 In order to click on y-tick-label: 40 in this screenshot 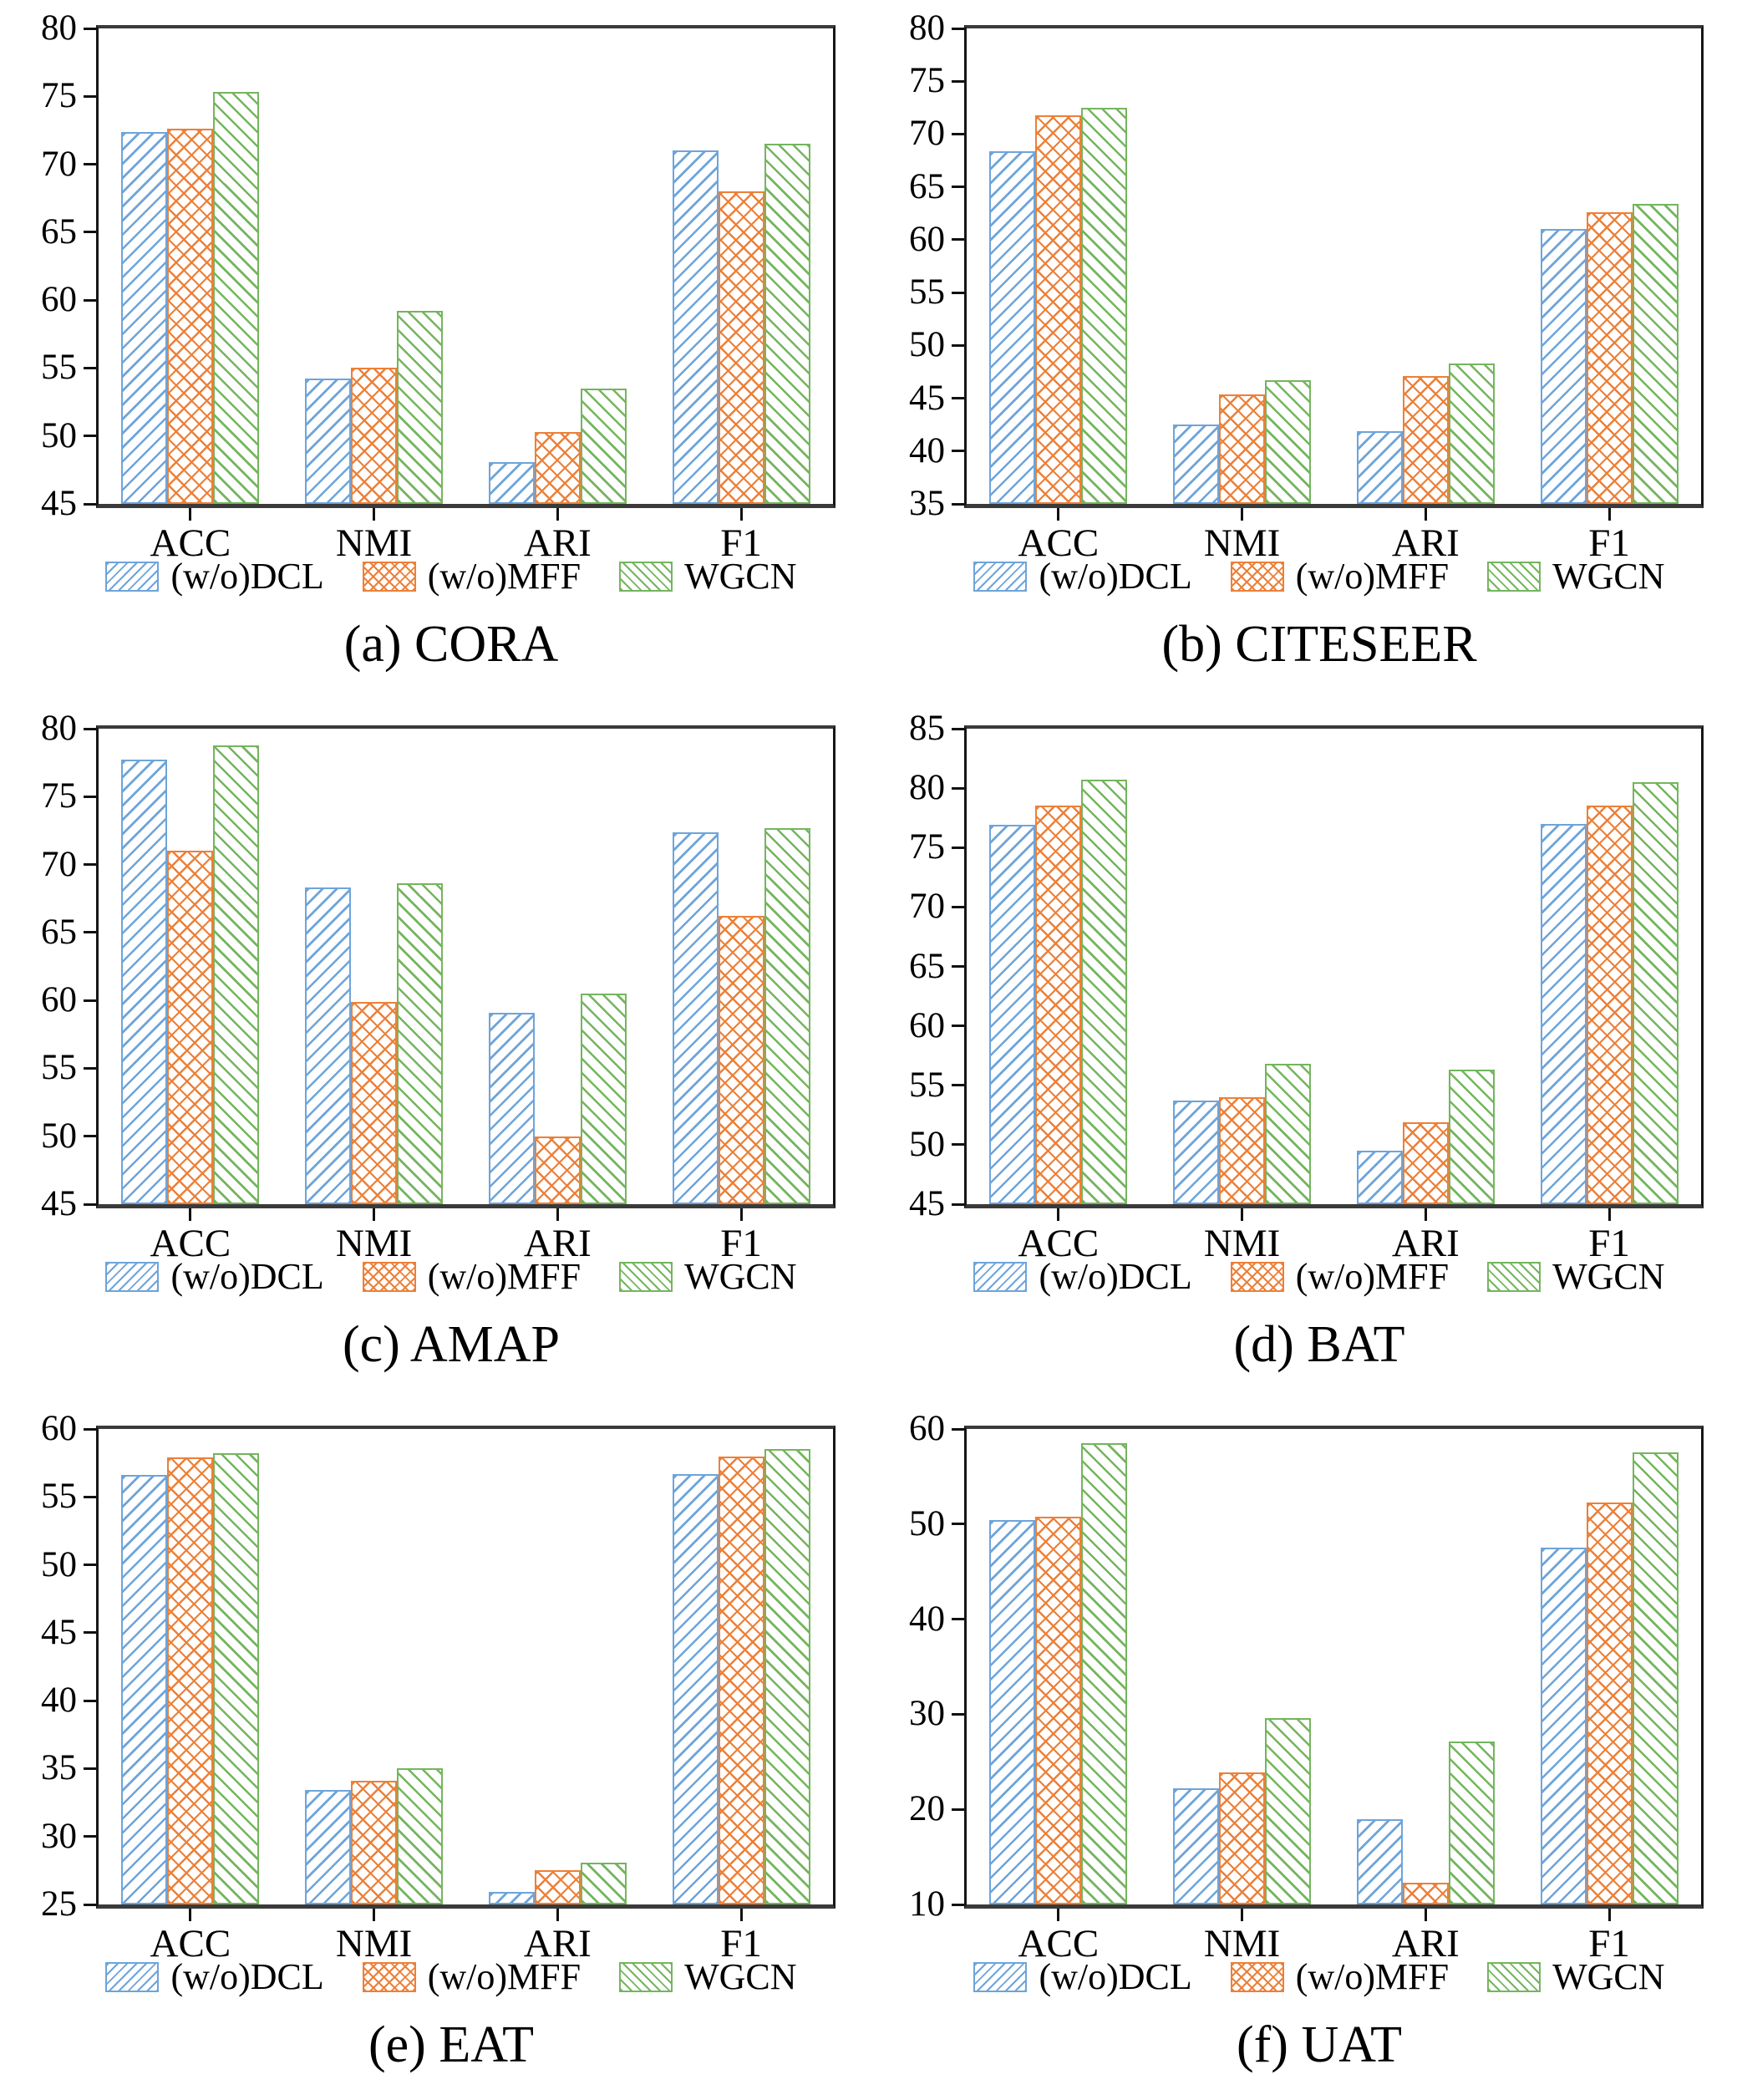, I will do `click(927, 450)`.